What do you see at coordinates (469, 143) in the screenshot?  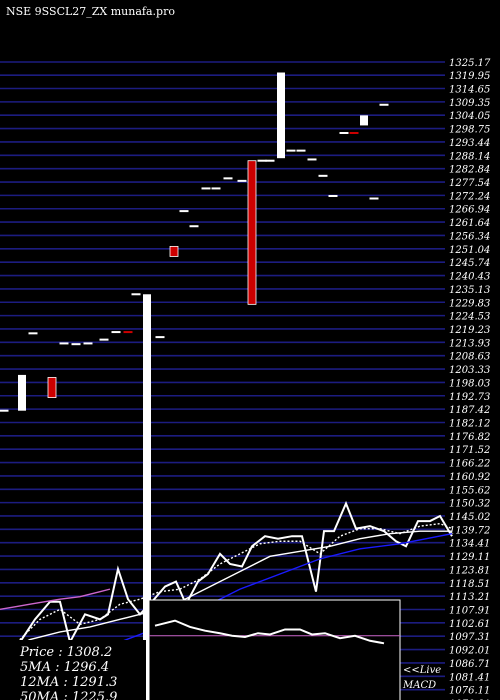 I see `y-tick-label: 1293.44` at bounding box center [469, 143].